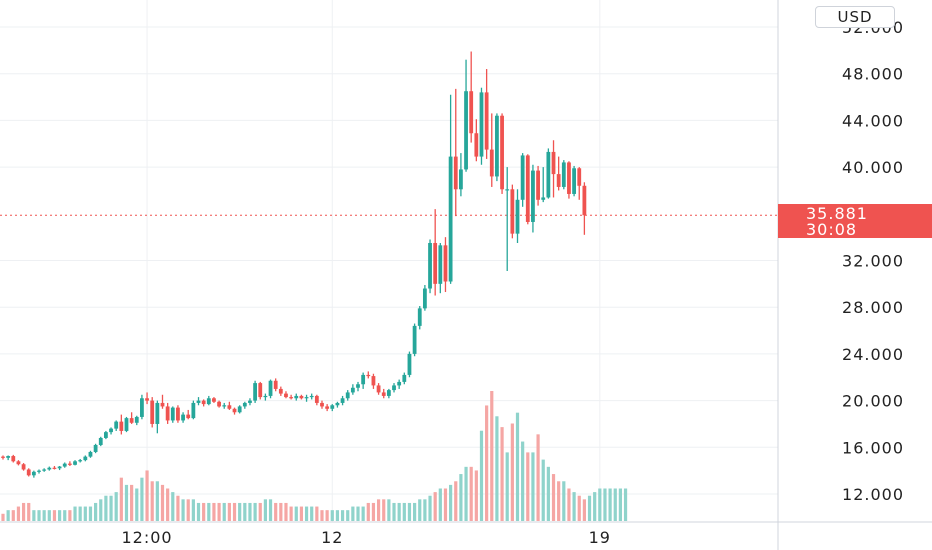  Describe the element at coordinates (600, 537) in the screenshot. I see `x-tick-label: 19` at that location.